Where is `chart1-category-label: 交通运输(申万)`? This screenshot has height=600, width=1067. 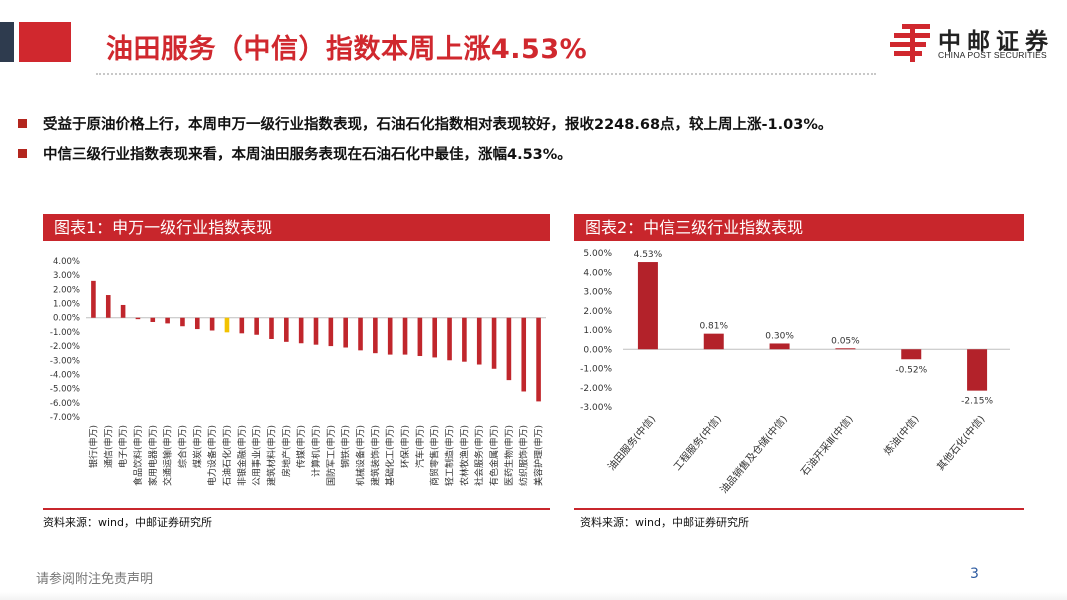 chart1-category-label: 交通运输(申万) is located at coordinates (168, 455).